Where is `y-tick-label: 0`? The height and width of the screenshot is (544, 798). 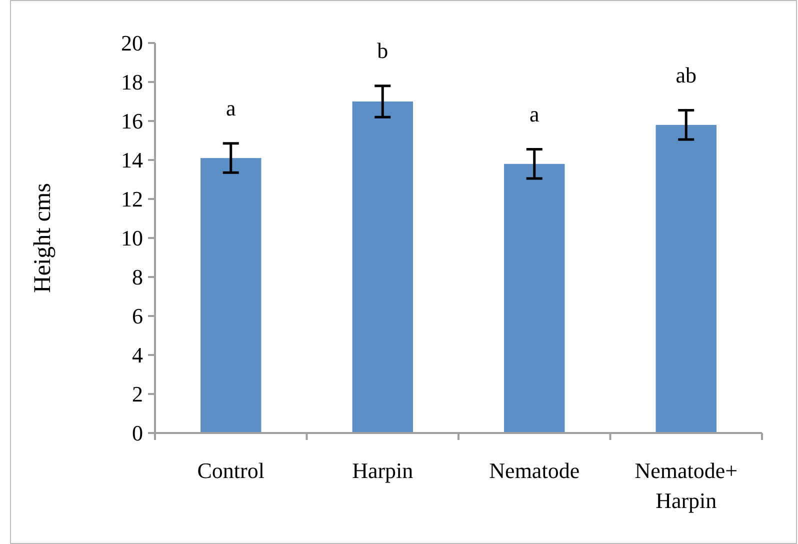
y-tick-label: 0 is located at coordinates (137, 433).